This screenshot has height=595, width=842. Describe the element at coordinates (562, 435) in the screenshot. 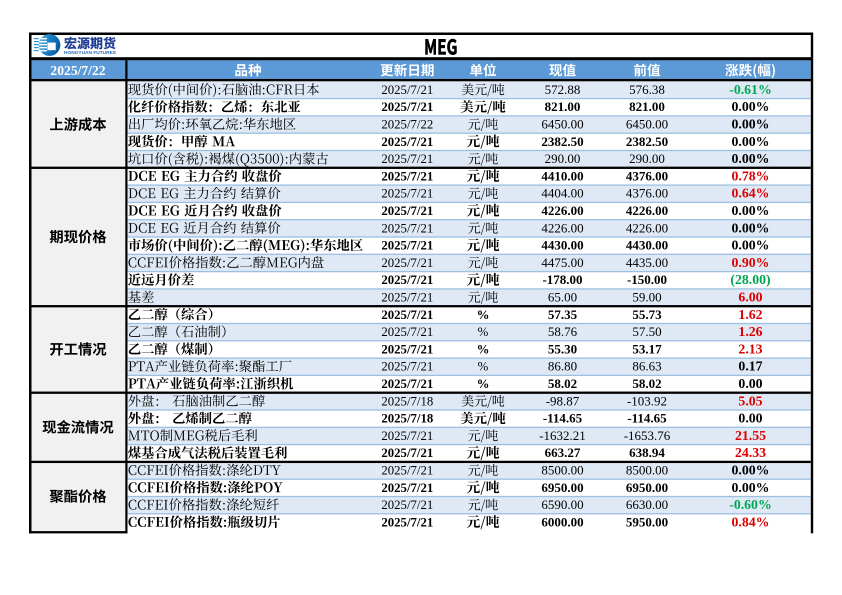

I see `svg-text: -1632.21` at that location.